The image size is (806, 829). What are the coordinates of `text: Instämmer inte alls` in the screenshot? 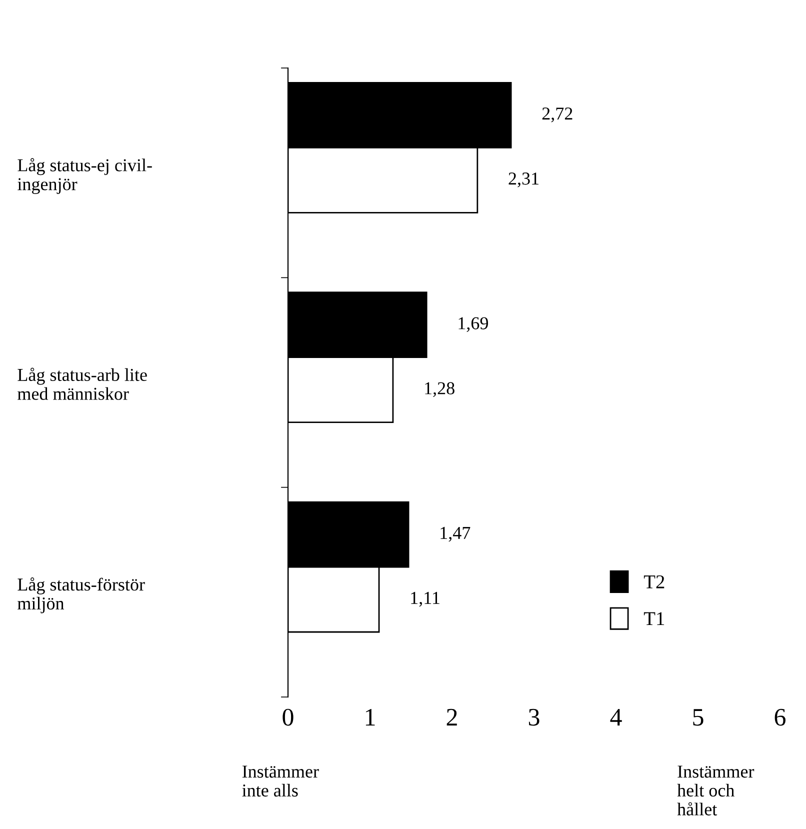 It's located at (280, 781).